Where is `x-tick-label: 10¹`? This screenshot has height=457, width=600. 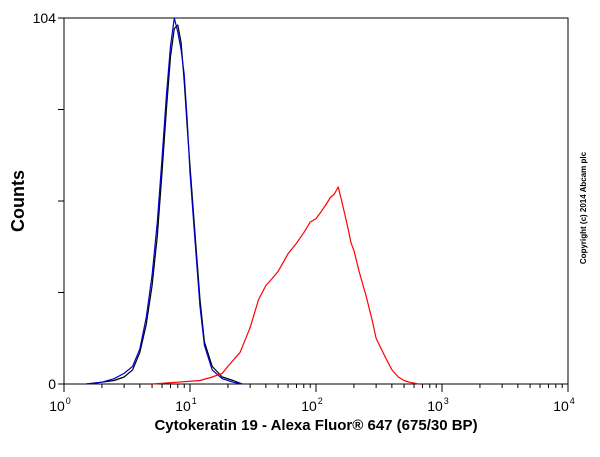
x-tick-label: 10¹ is located at coordinates (186, 405).